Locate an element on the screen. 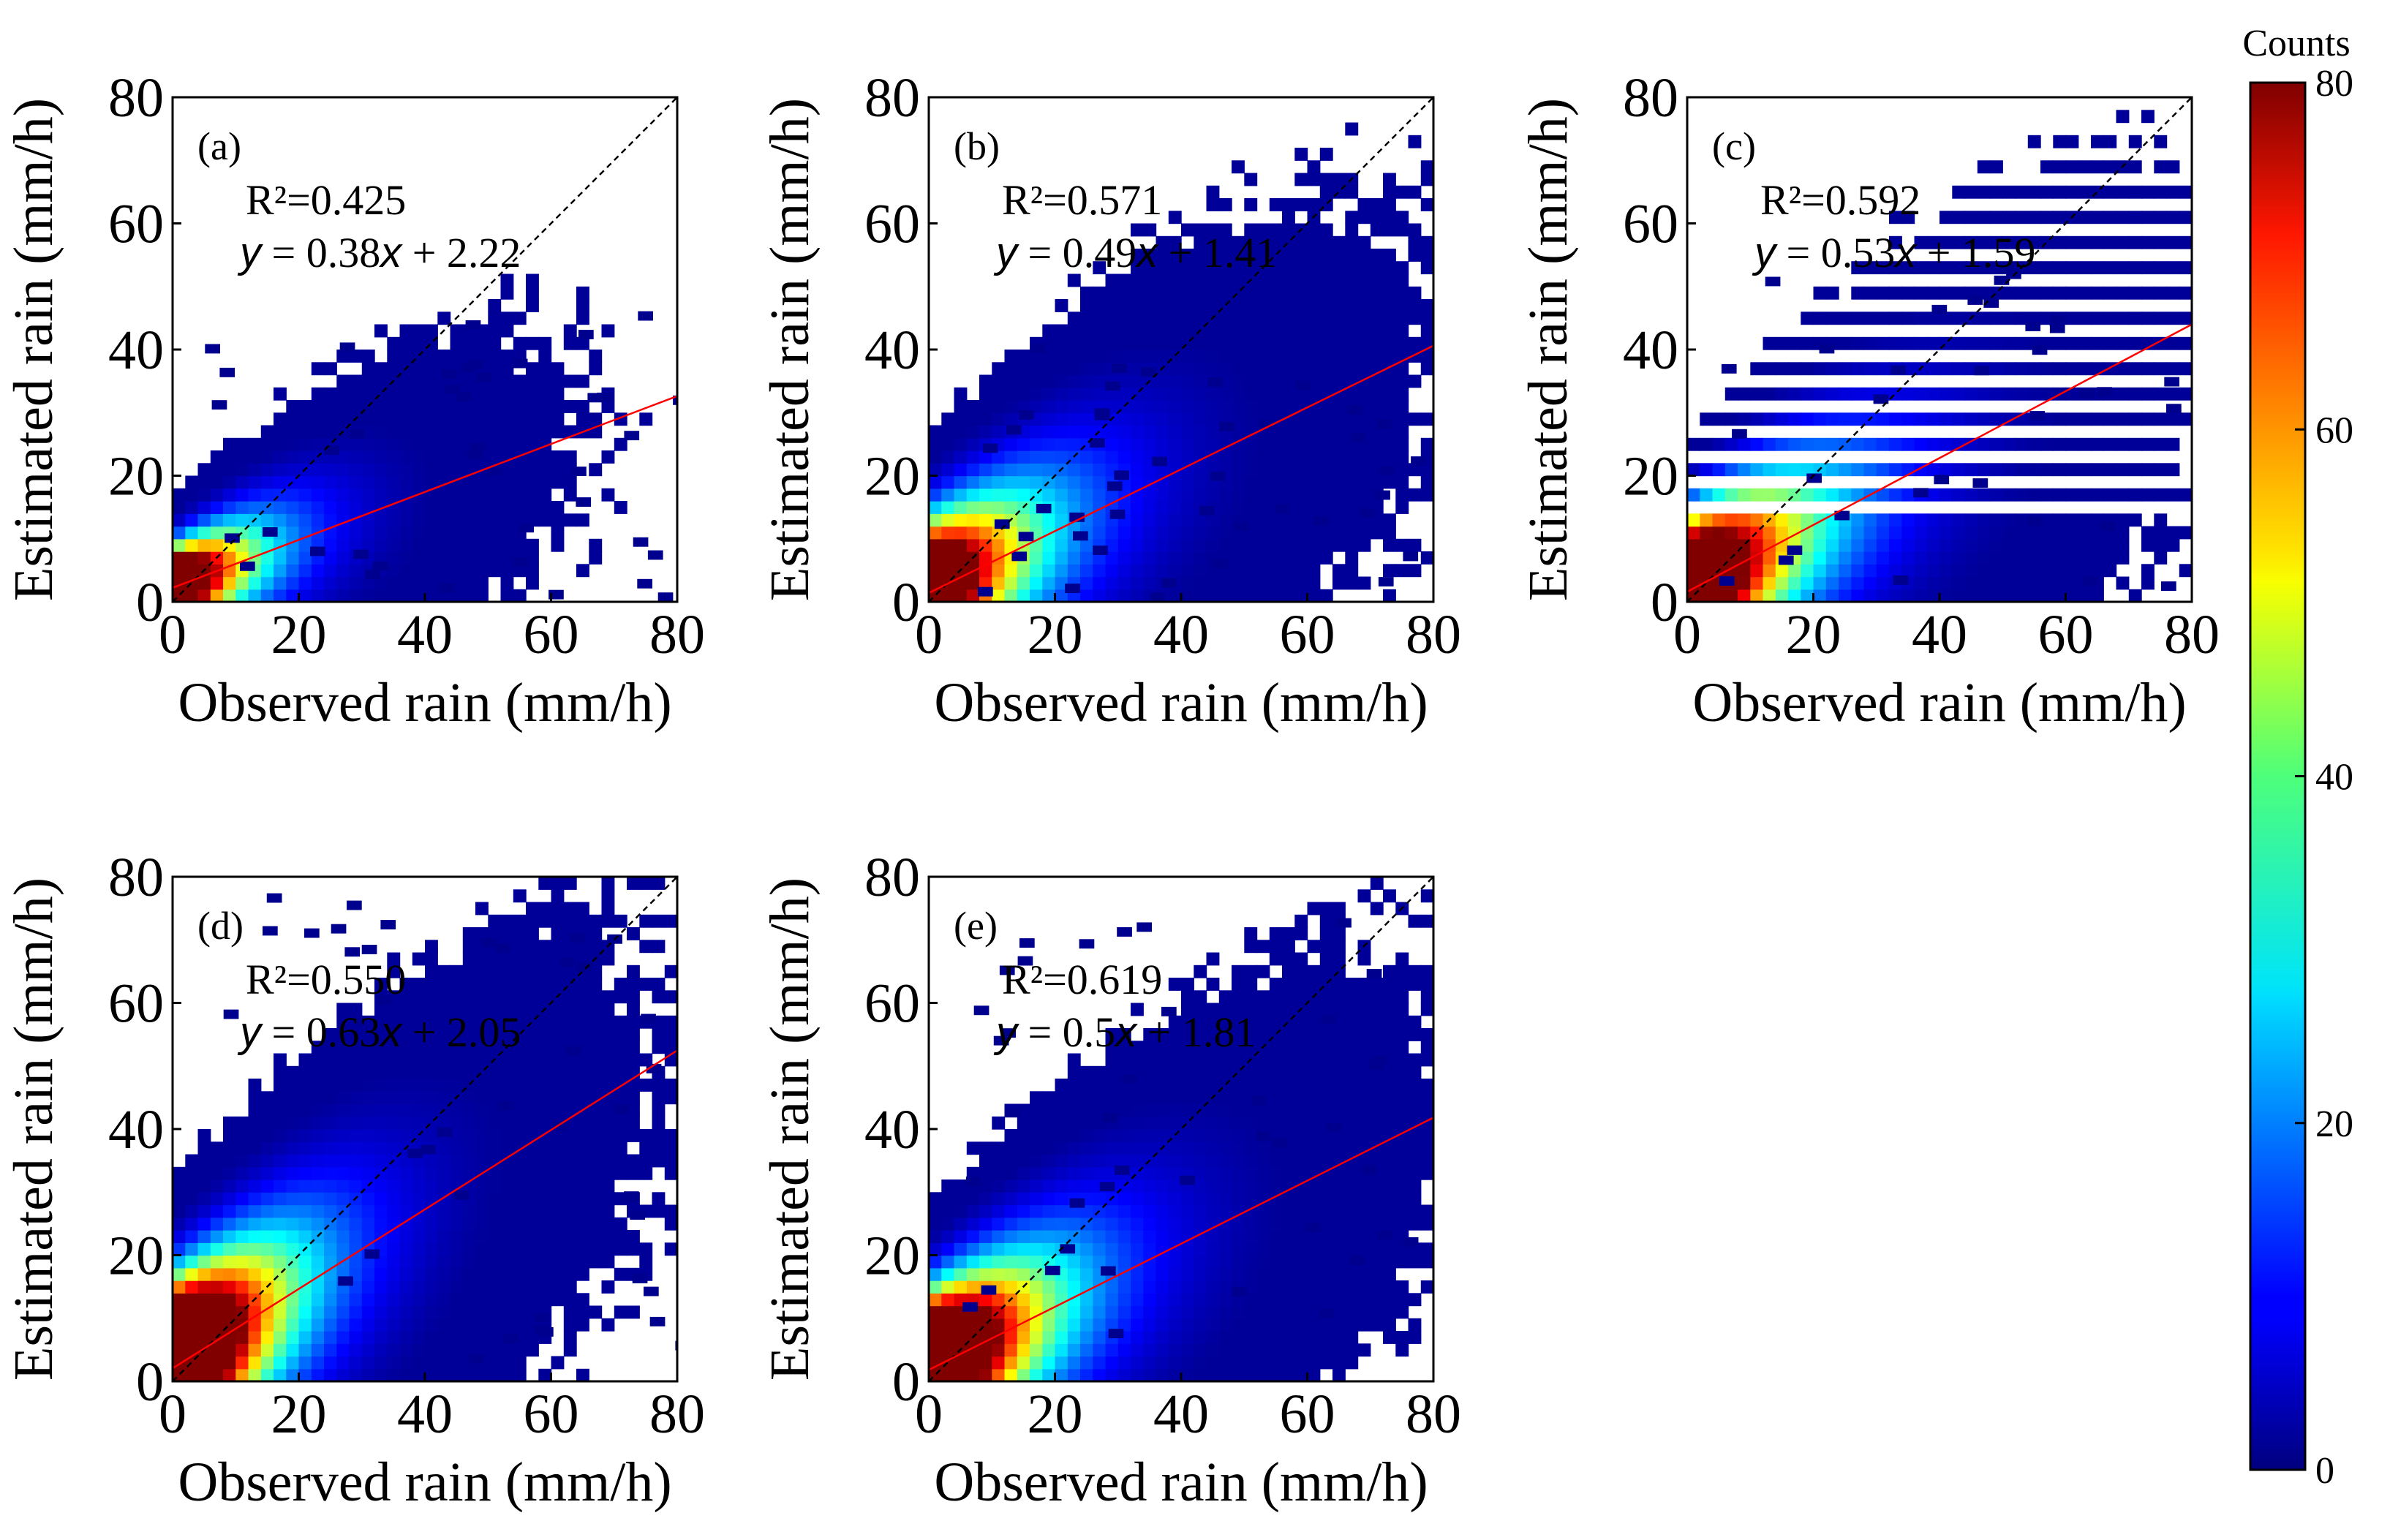 Image resolution: width=2390 pixels, height=1540 pixels. y-axis-label: Estimated rain (mm/h) is located at coordinates (33, 349).